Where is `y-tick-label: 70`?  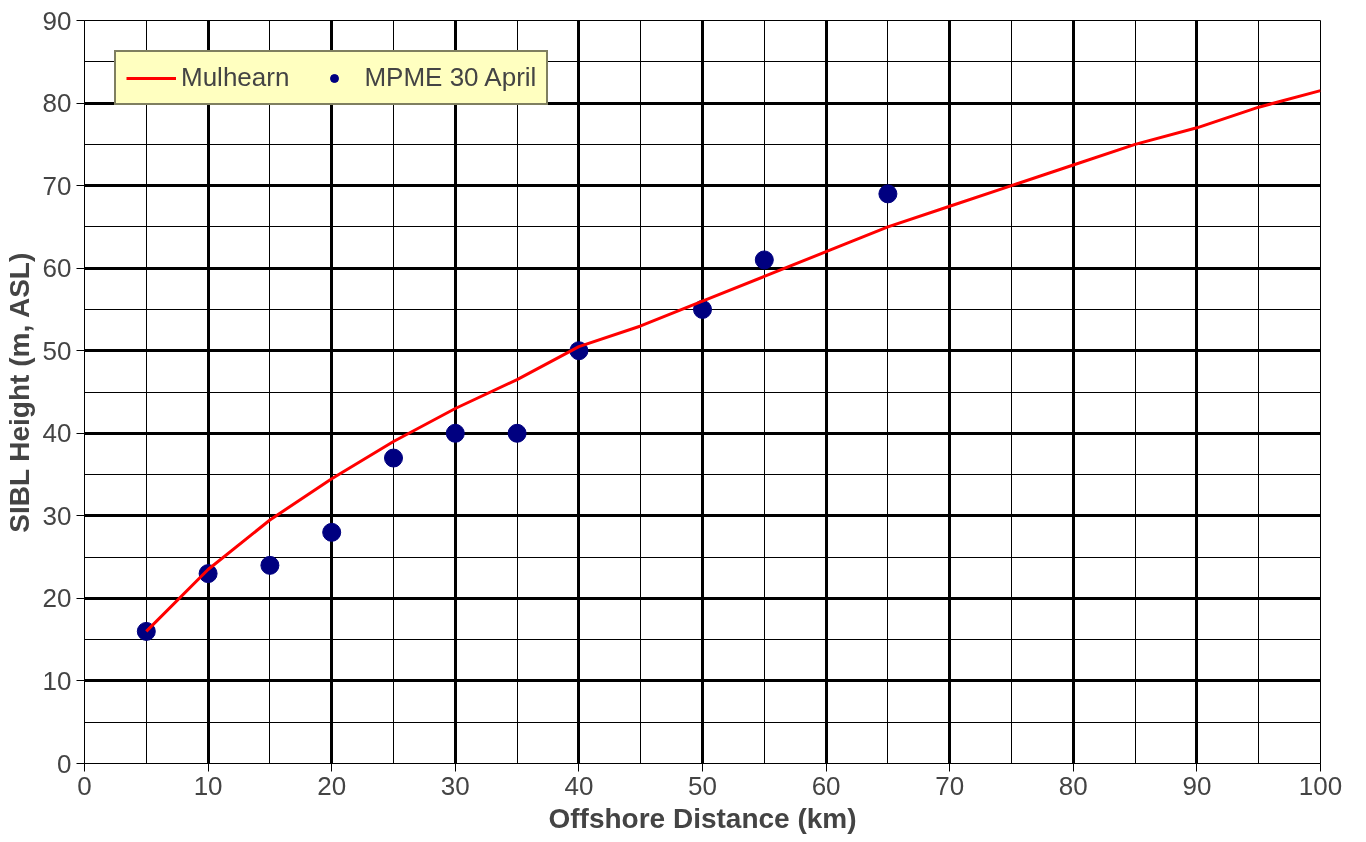
y-tick-label: 70 is located at coordinates (57, 185).